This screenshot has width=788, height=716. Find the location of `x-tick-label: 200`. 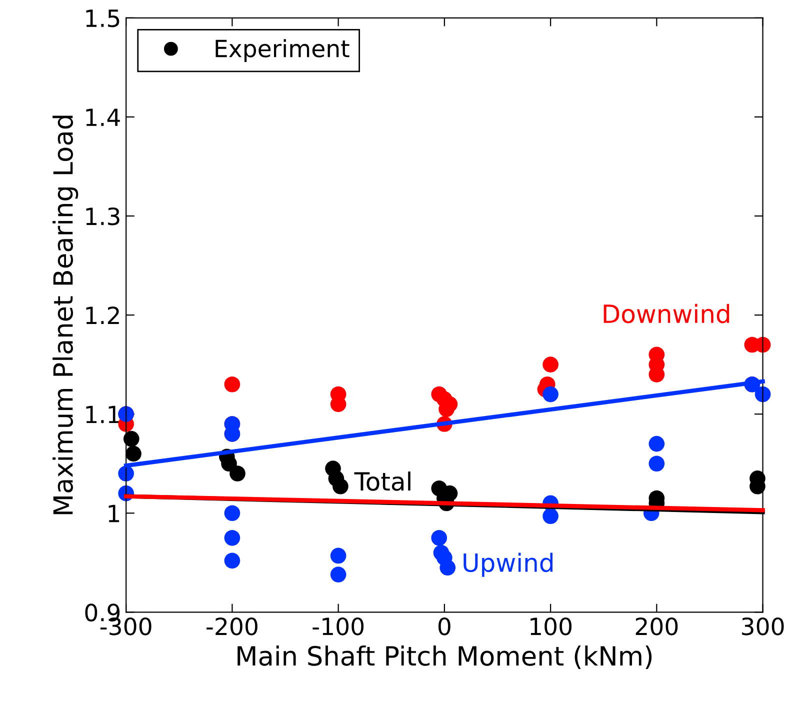

x-tick-label: 200 is located at coordinates (657, 626).